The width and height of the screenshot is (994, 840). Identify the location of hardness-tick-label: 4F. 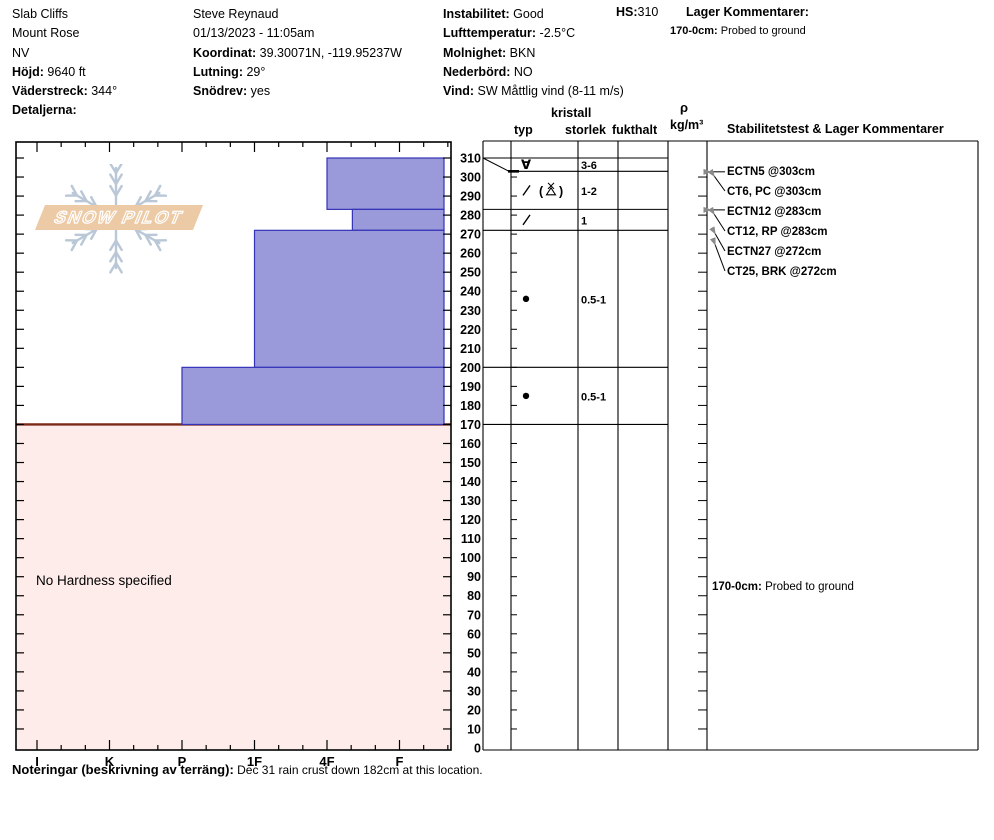
(326, 761).